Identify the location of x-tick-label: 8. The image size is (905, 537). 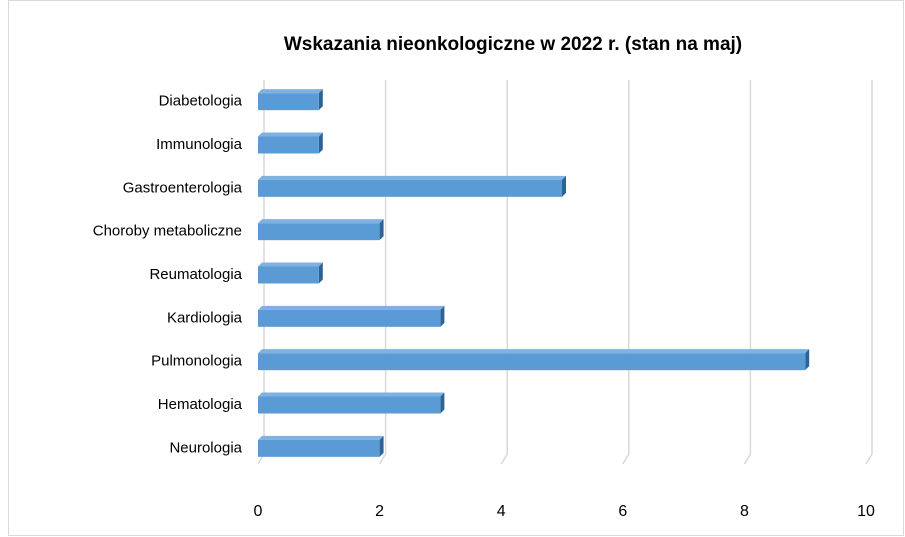
(744, 511).